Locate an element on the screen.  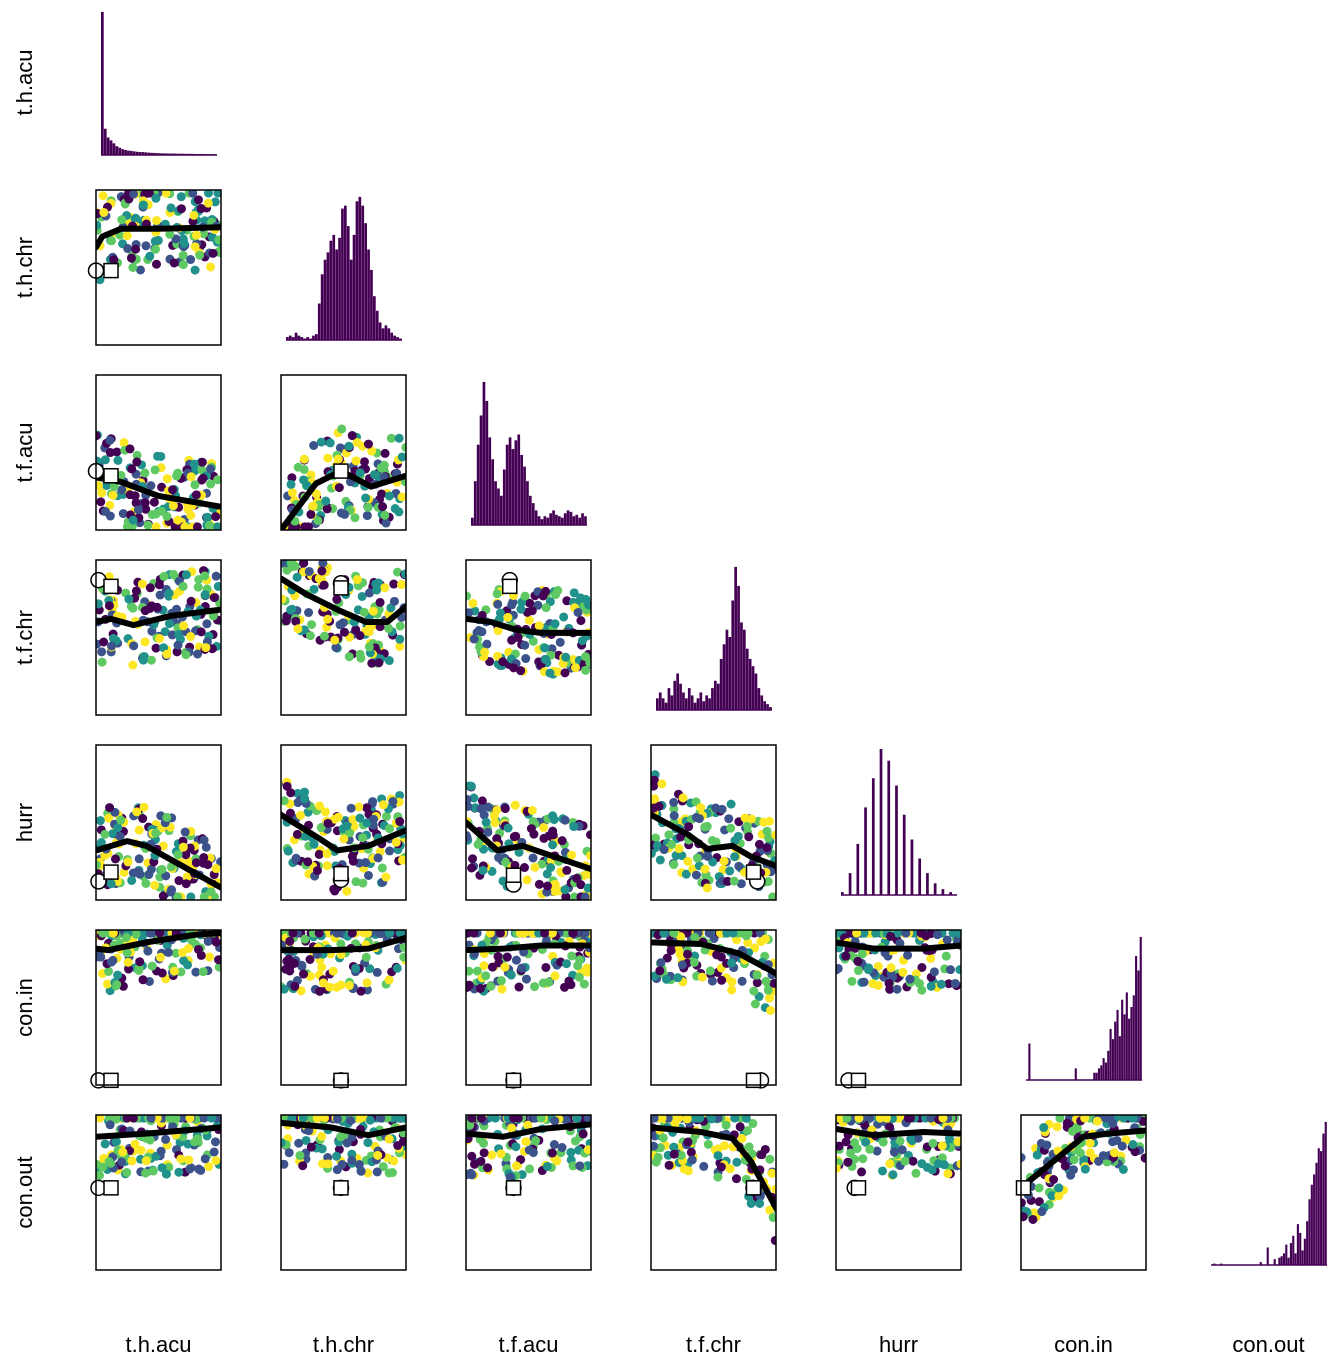
y-axis-label-con-out: con.out is located at coordinates (24, 1192).